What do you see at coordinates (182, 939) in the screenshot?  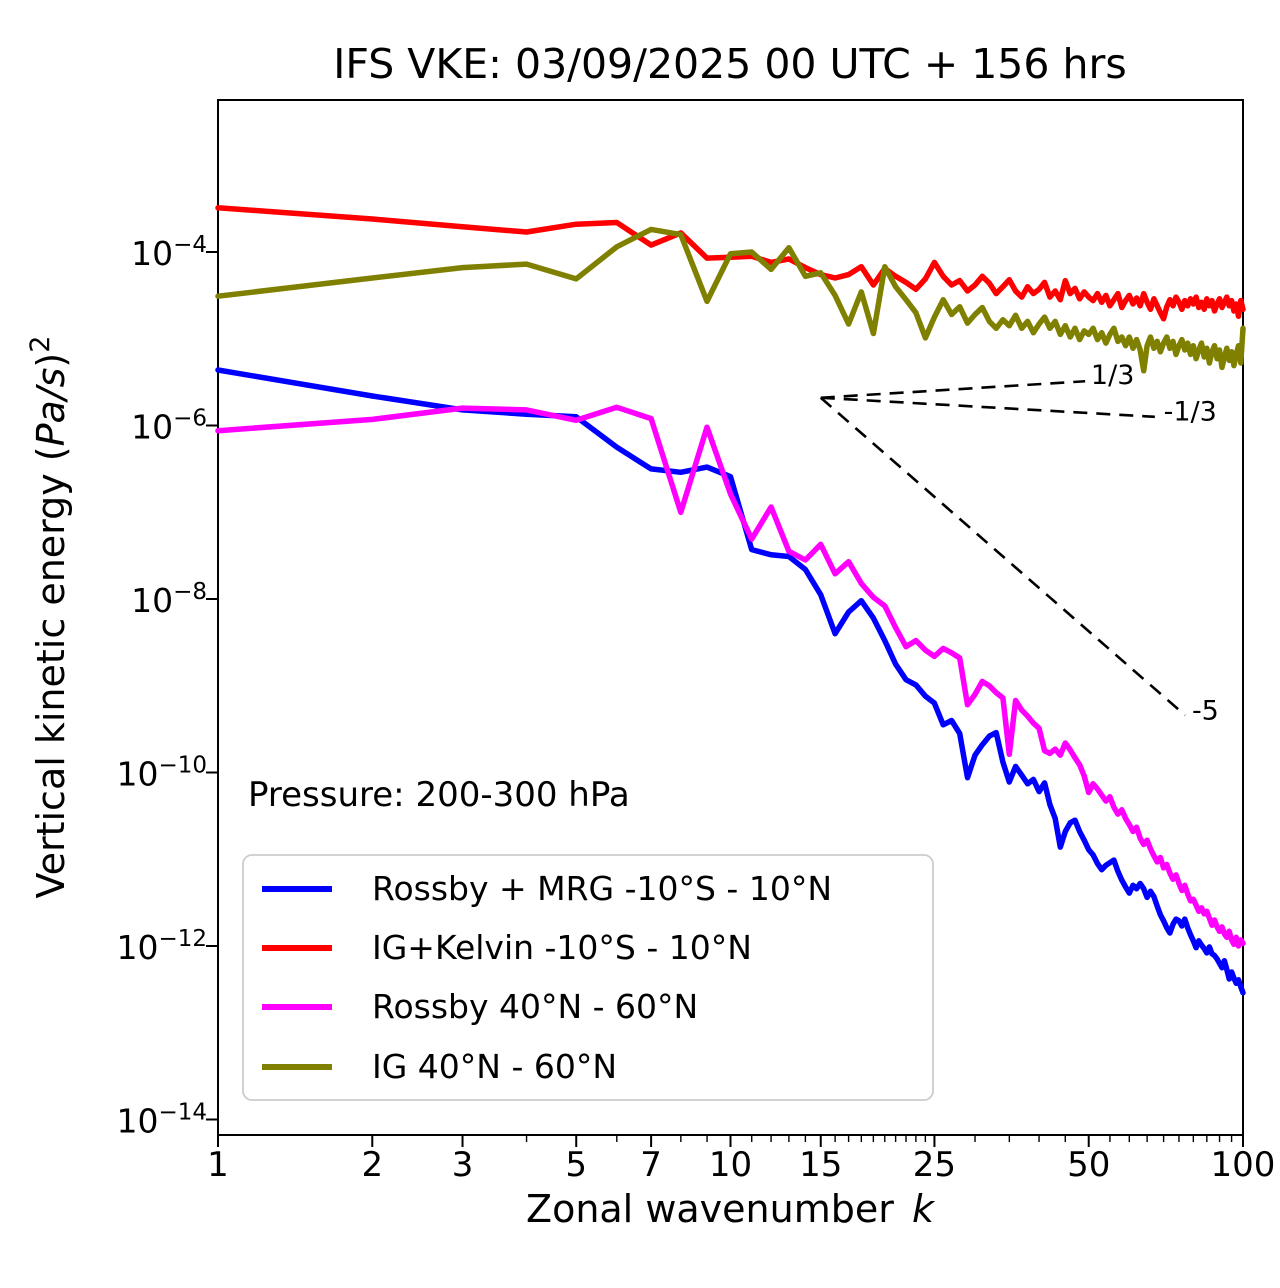 I see `y-tick-exponent: −12` at bounding box center [182, 939].